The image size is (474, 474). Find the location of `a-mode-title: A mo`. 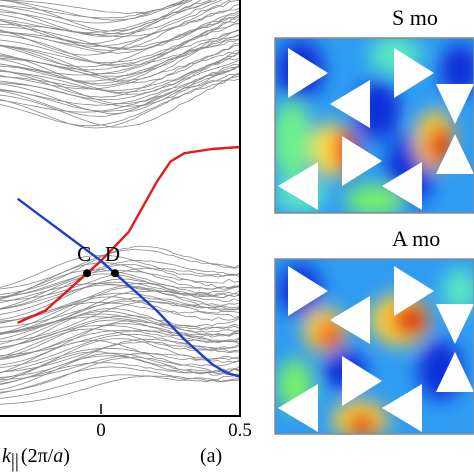

a-mode-title: A mo is located at coordinates (416, 238).